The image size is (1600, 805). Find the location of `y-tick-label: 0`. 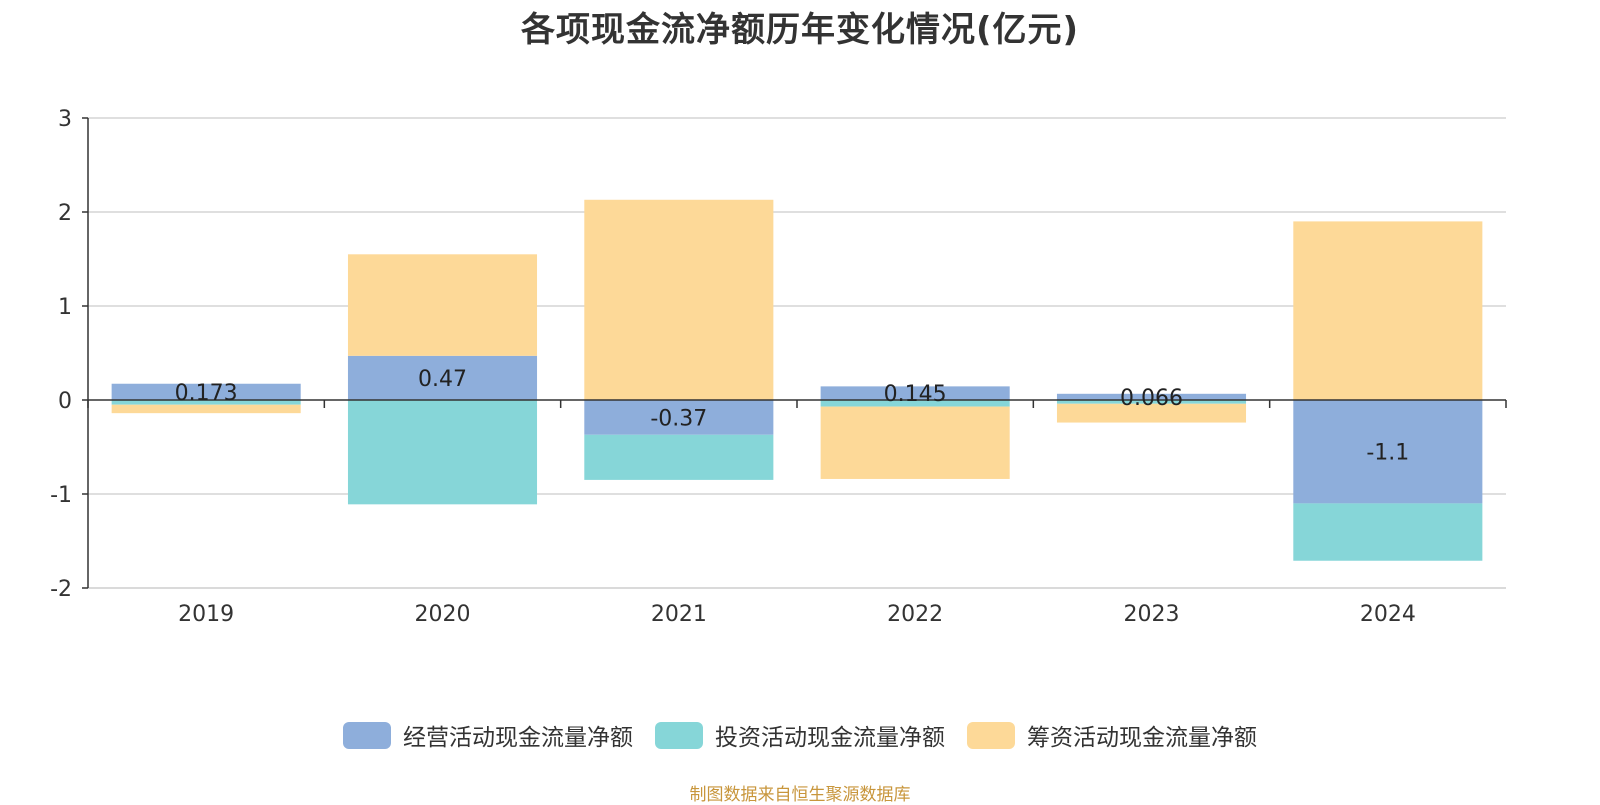

y-tick-label: 0 is located at coordinates (65, 401).